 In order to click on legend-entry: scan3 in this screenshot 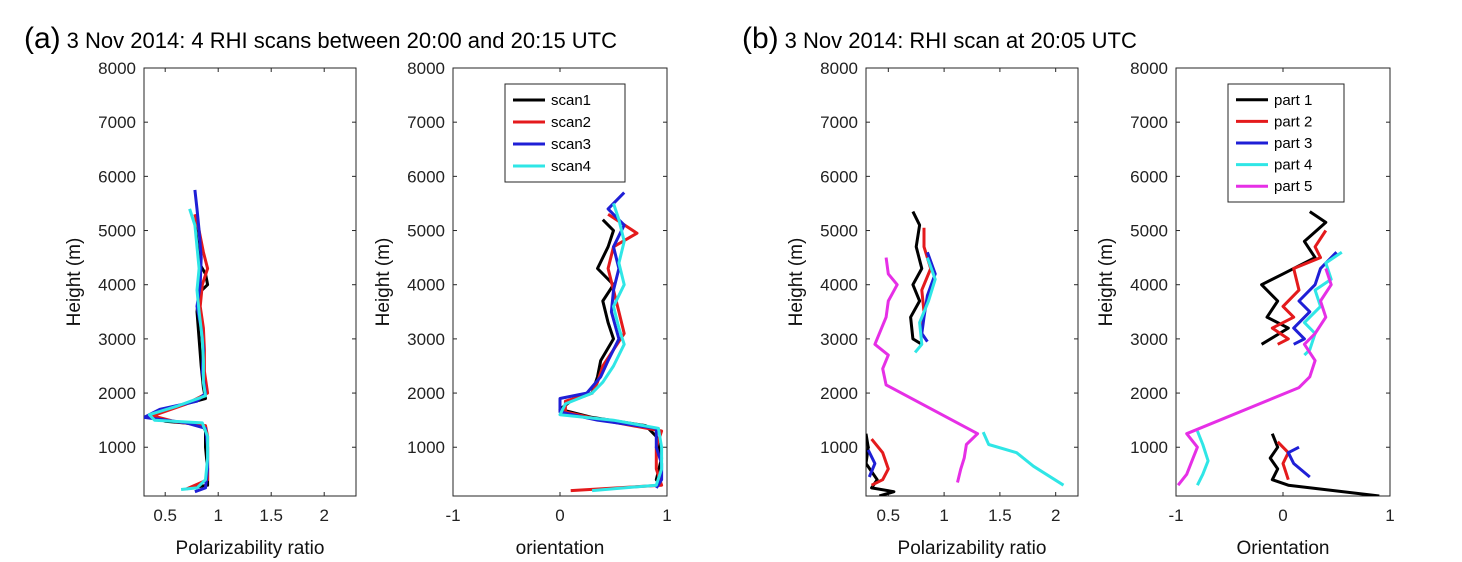, I will do `click(571, 144)`.